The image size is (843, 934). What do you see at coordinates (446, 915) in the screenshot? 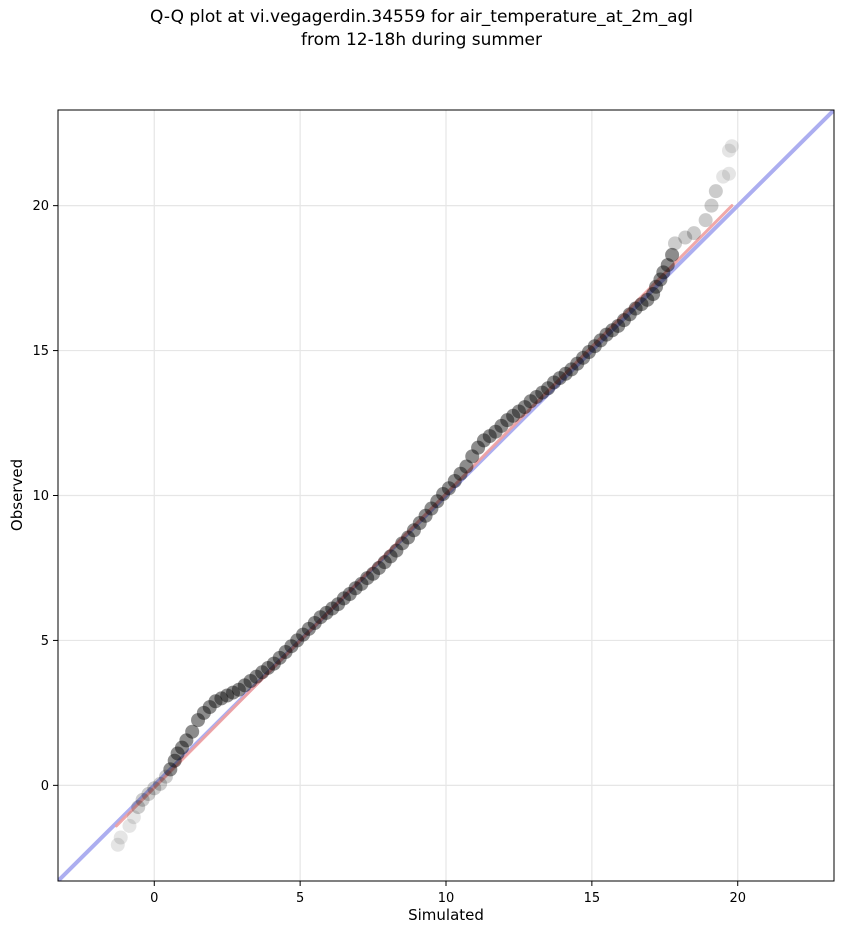
I see `x-axis-label: Simulated` at bounding box center [446, 915].